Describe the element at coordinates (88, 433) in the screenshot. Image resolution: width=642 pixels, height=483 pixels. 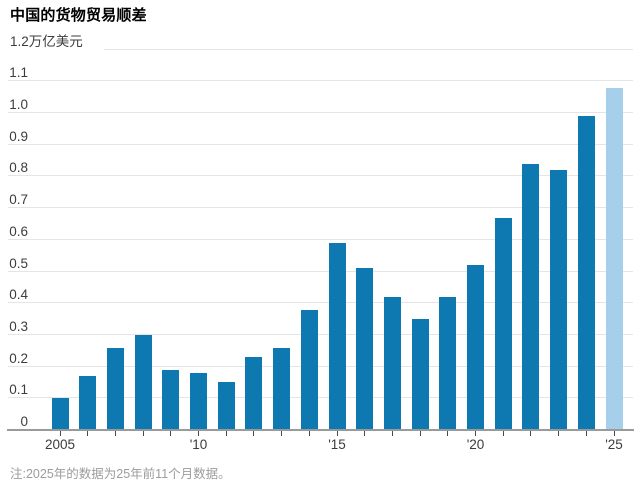
I see `x-axis-tick-2006` at that location.